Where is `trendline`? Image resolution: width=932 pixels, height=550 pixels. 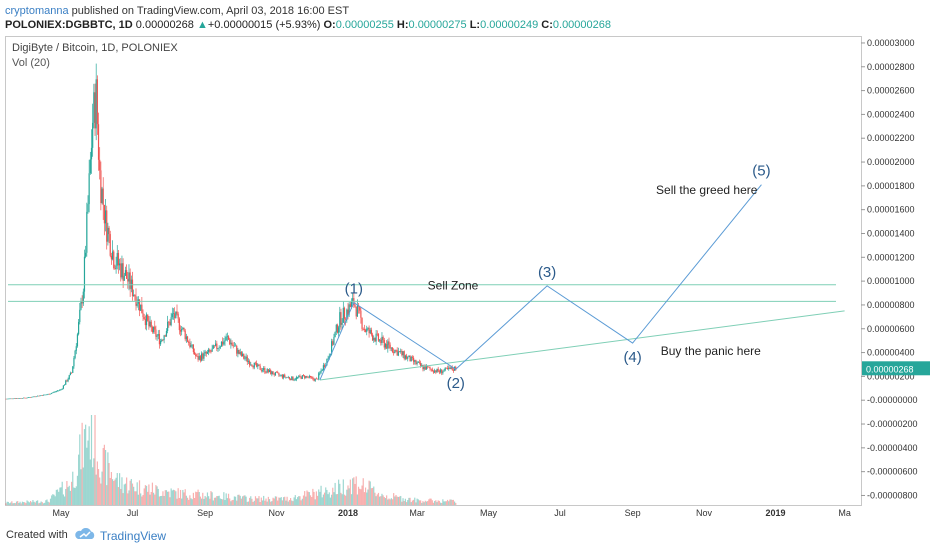
trendline is located at coordinates (582, 345).